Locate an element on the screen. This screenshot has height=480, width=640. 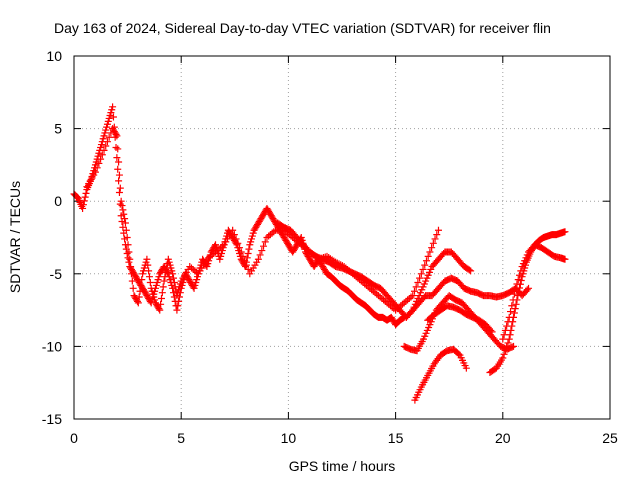
x-axis-title: GPS time / hours is located at coordinates (342, 466).